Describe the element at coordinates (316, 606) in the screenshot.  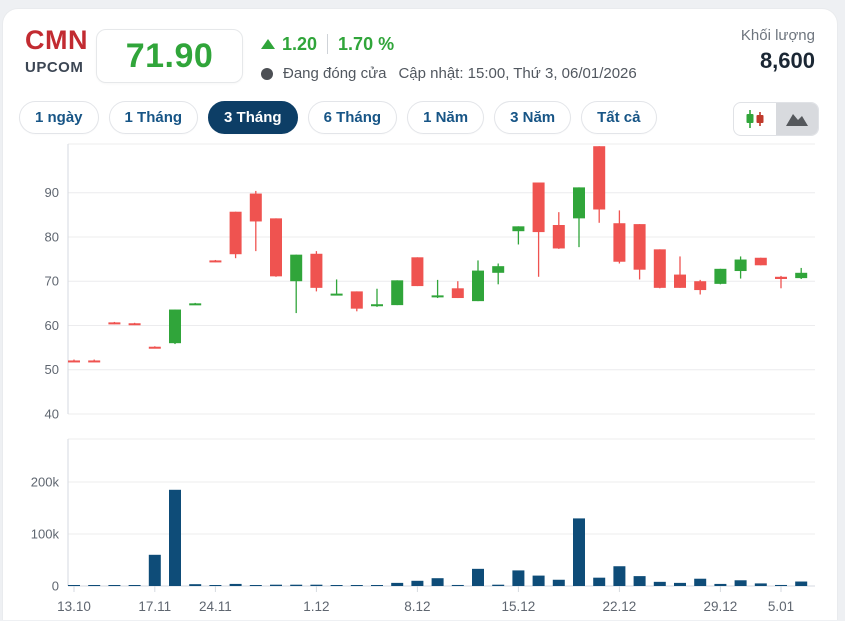
I see `svg-text: 1.12` at that location.